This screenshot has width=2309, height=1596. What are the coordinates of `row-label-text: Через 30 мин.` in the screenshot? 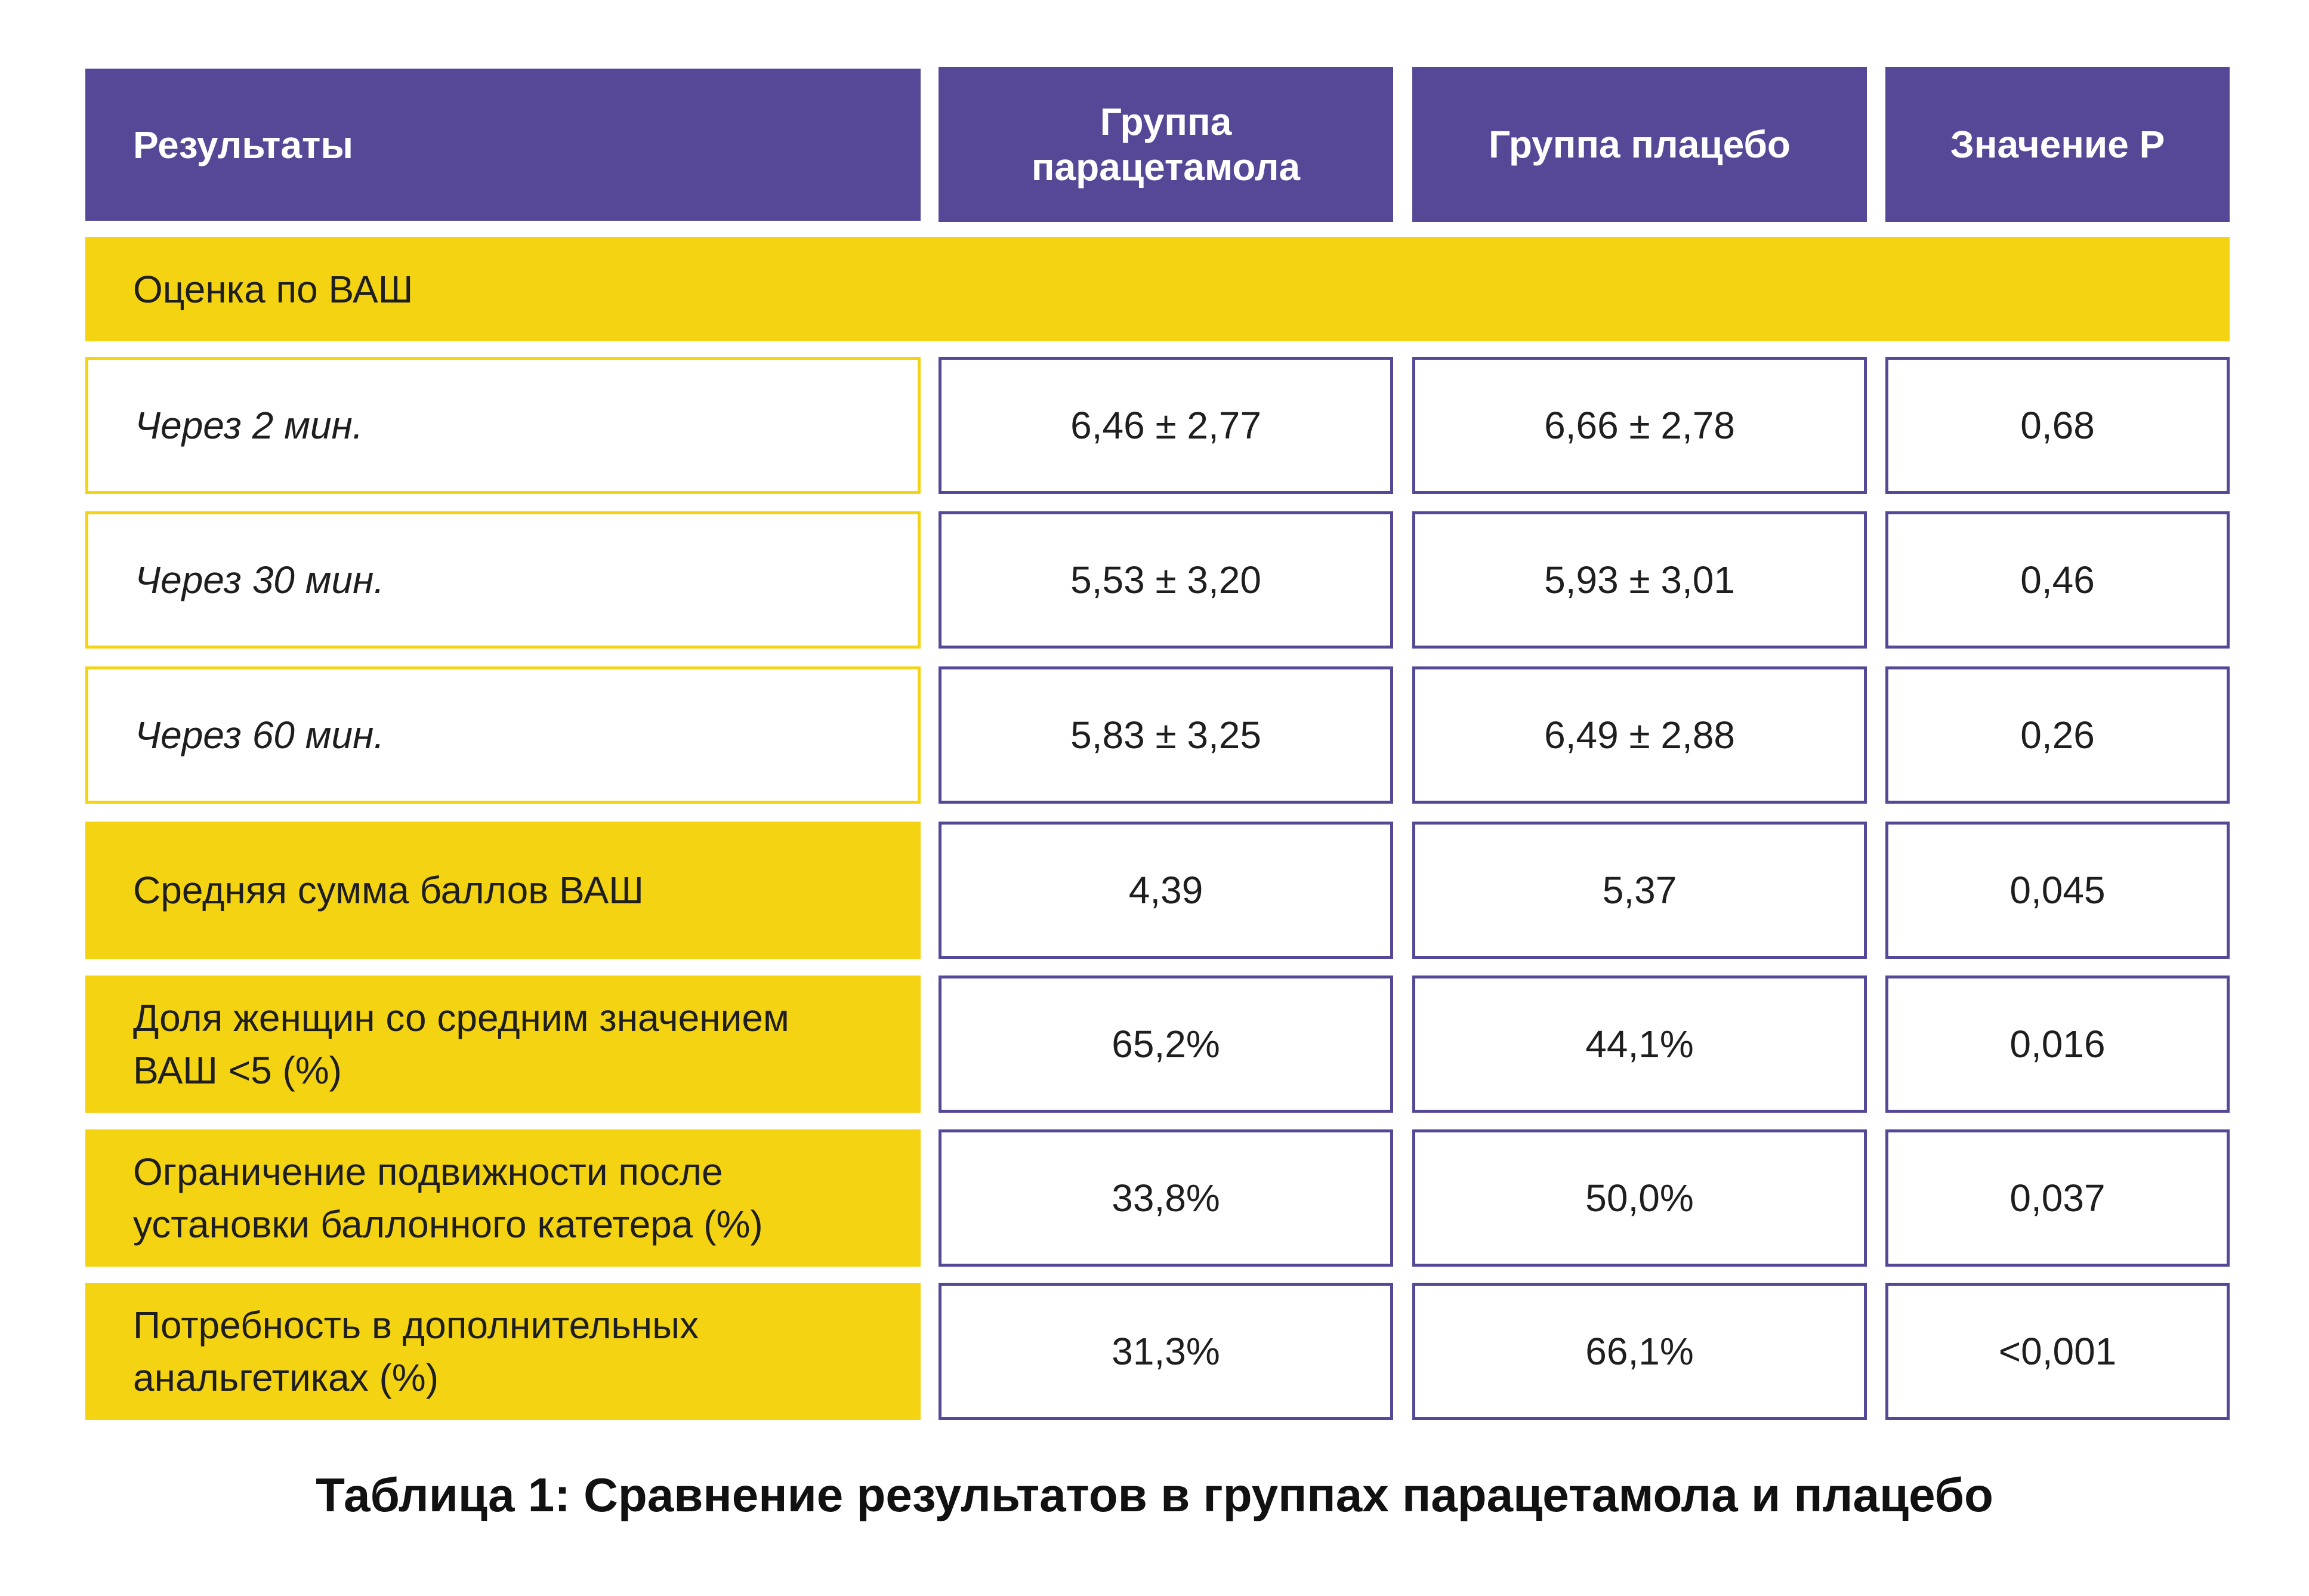 It's located at (260, 580).